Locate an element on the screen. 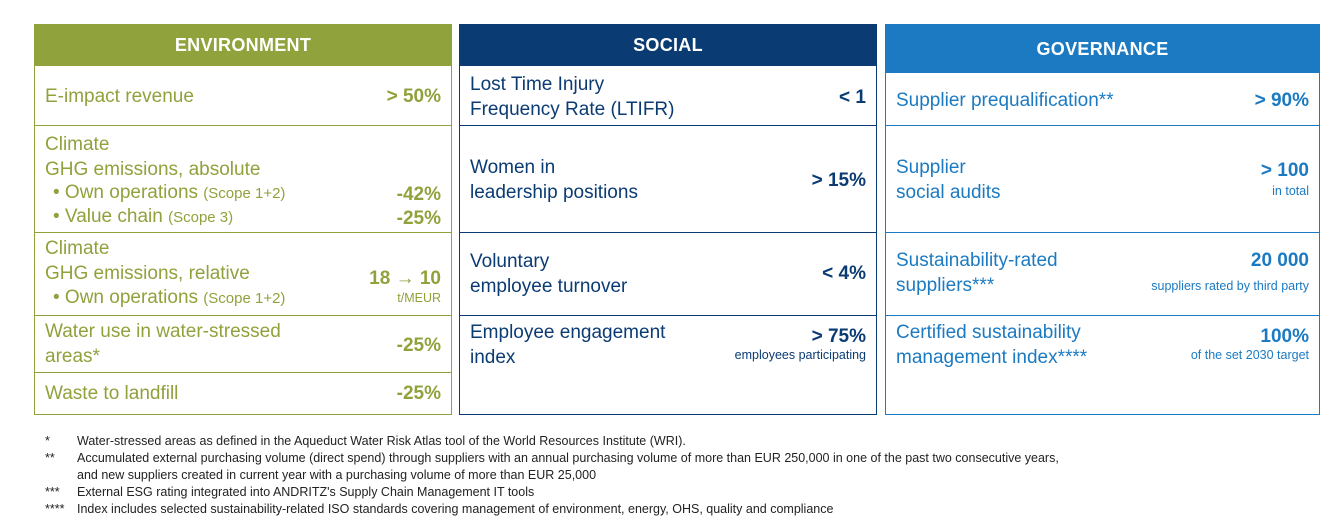 Image resolution: width=1341 pixels, height=527 pixels. row-label: Voluntary is located at coordinates (510, 261).